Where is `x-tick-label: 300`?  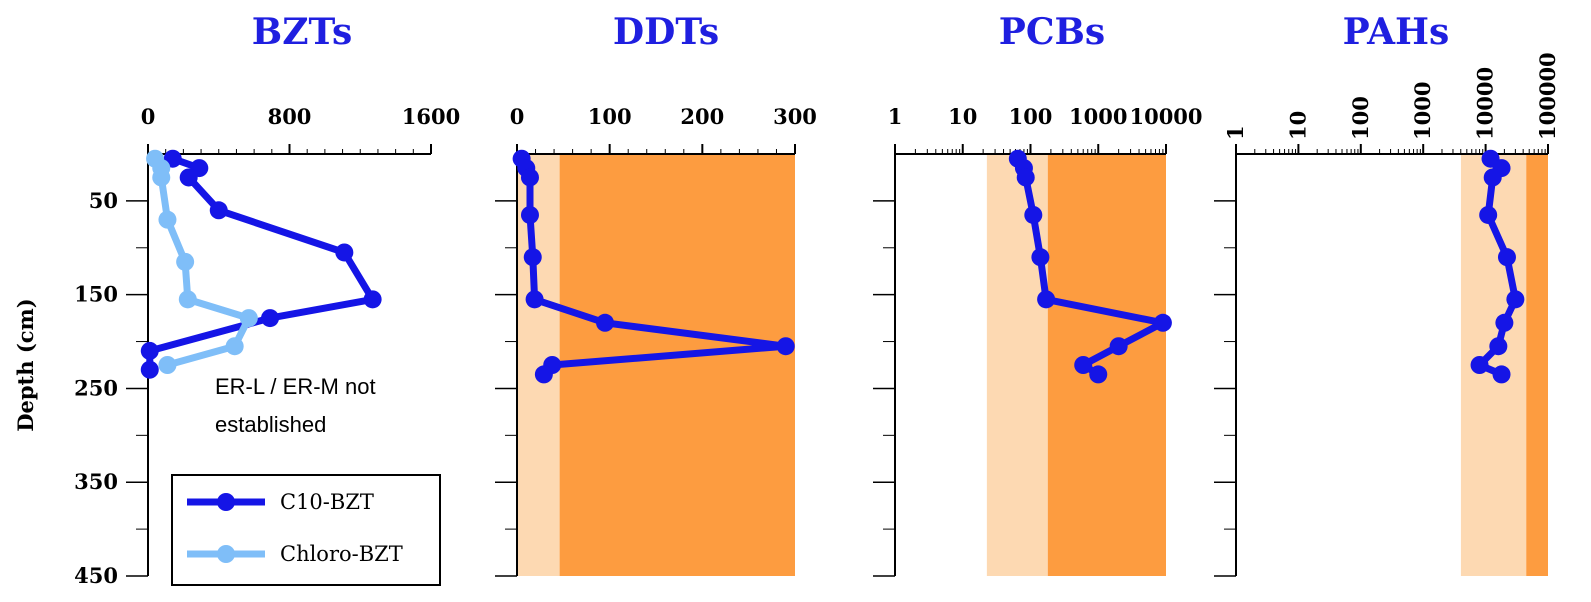
x-tick-label: 300 is located at coordinates (795, 116).